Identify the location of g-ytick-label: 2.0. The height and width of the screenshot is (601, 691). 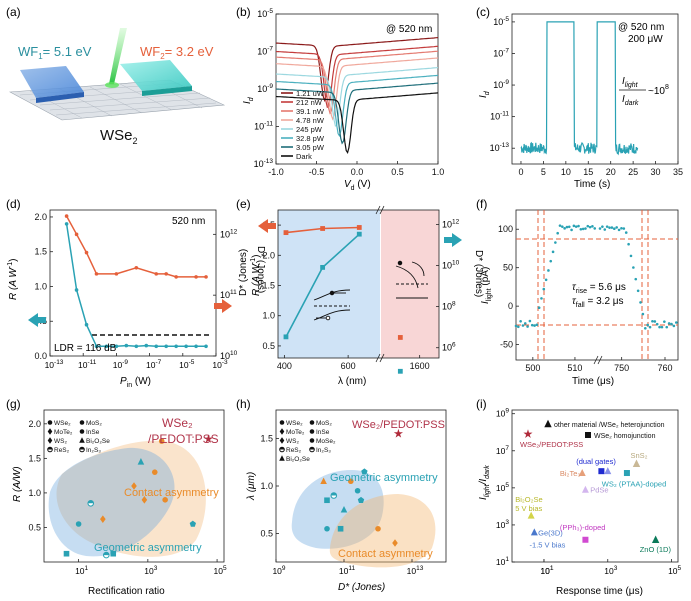
(34, 424).